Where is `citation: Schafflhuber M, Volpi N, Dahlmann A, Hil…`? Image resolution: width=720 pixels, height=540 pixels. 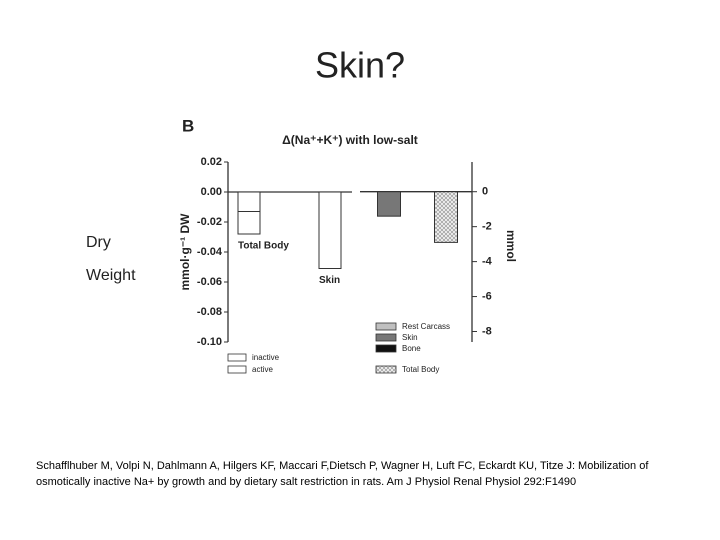
citation: Schafflhuber M, Volpi N, Dahlmann A, Hil… is located at coordinates (342, 474).